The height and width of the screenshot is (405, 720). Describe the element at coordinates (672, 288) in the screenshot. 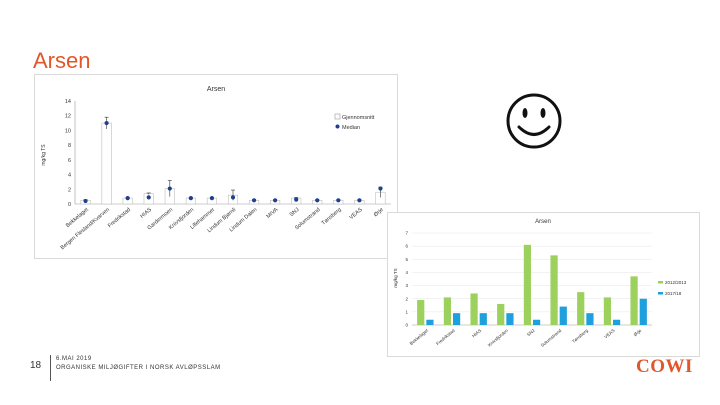

I see `chart2-legend: 2012/2013 2017/18` at that location.